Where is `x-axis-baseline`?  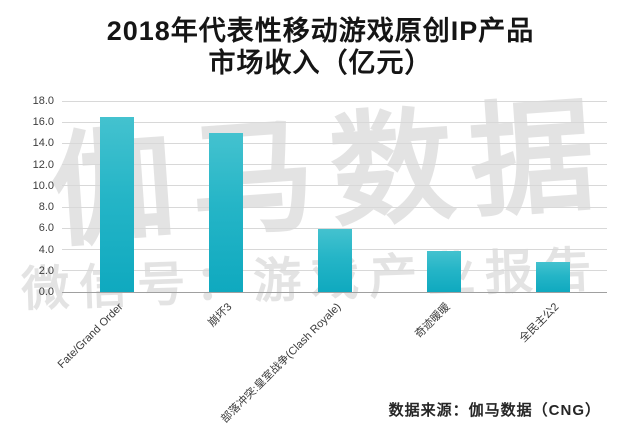 x-axis-baseline is located at coordinates (334, 292).